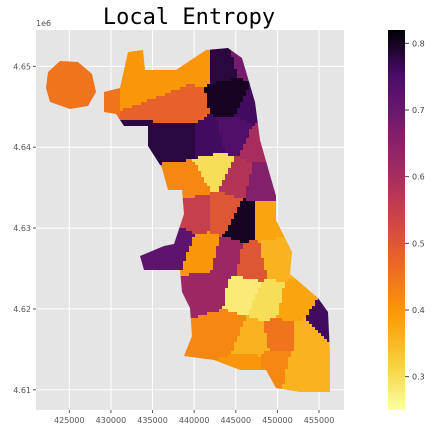 Image resolution: width=433 pixels, height=433 pixels. Describe the element at coordinates (418, 177) in the screenshot. I see `colorbar-tick-label: 0.6` at that location.